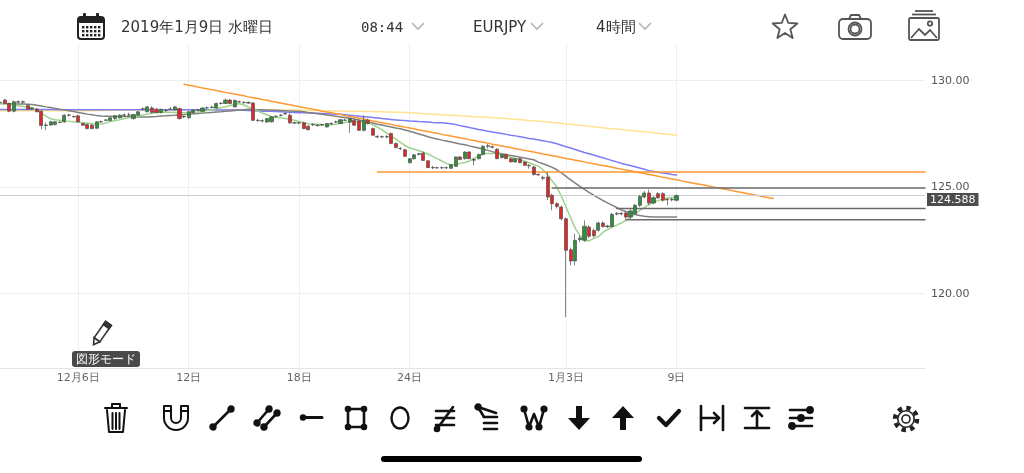 This screenshot has width=1024, height=473. I want to click on chart-subtitle: 4時間, so click(616, 27).